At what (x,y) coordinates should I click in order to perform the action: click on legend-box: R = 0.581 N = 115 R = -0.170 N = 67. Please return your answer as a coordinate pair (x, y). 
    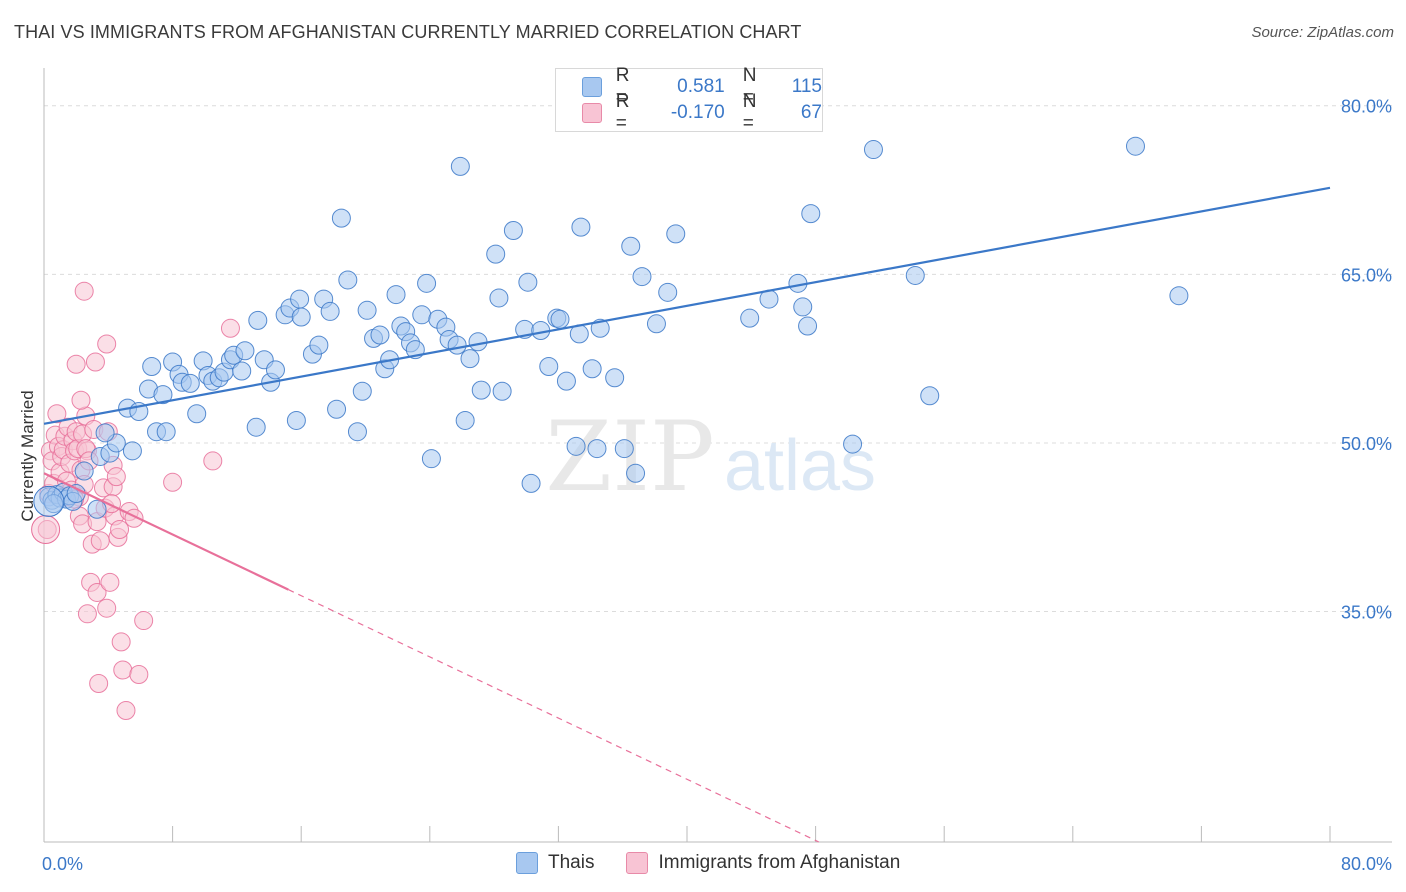
    Looking at the image, I should click on (689, 99).